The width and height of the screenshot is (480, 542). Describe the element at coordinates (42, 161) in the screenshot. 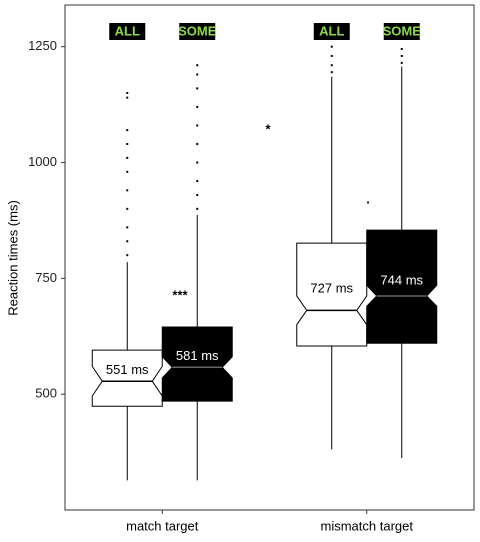

I see `y-tick-label: 1000` at that location.